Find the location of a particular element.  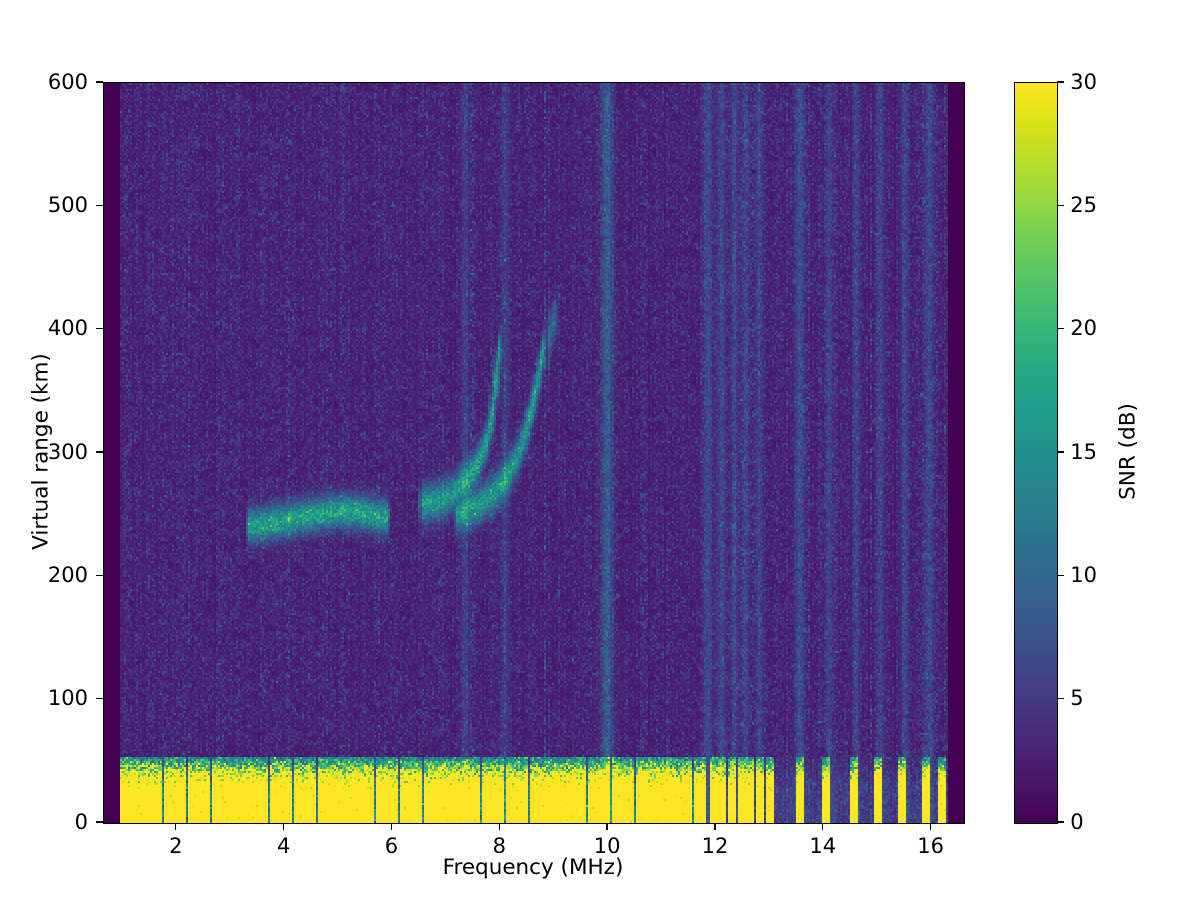

colorbar-tick-label: 25 is located at coordinates (1084, 204).